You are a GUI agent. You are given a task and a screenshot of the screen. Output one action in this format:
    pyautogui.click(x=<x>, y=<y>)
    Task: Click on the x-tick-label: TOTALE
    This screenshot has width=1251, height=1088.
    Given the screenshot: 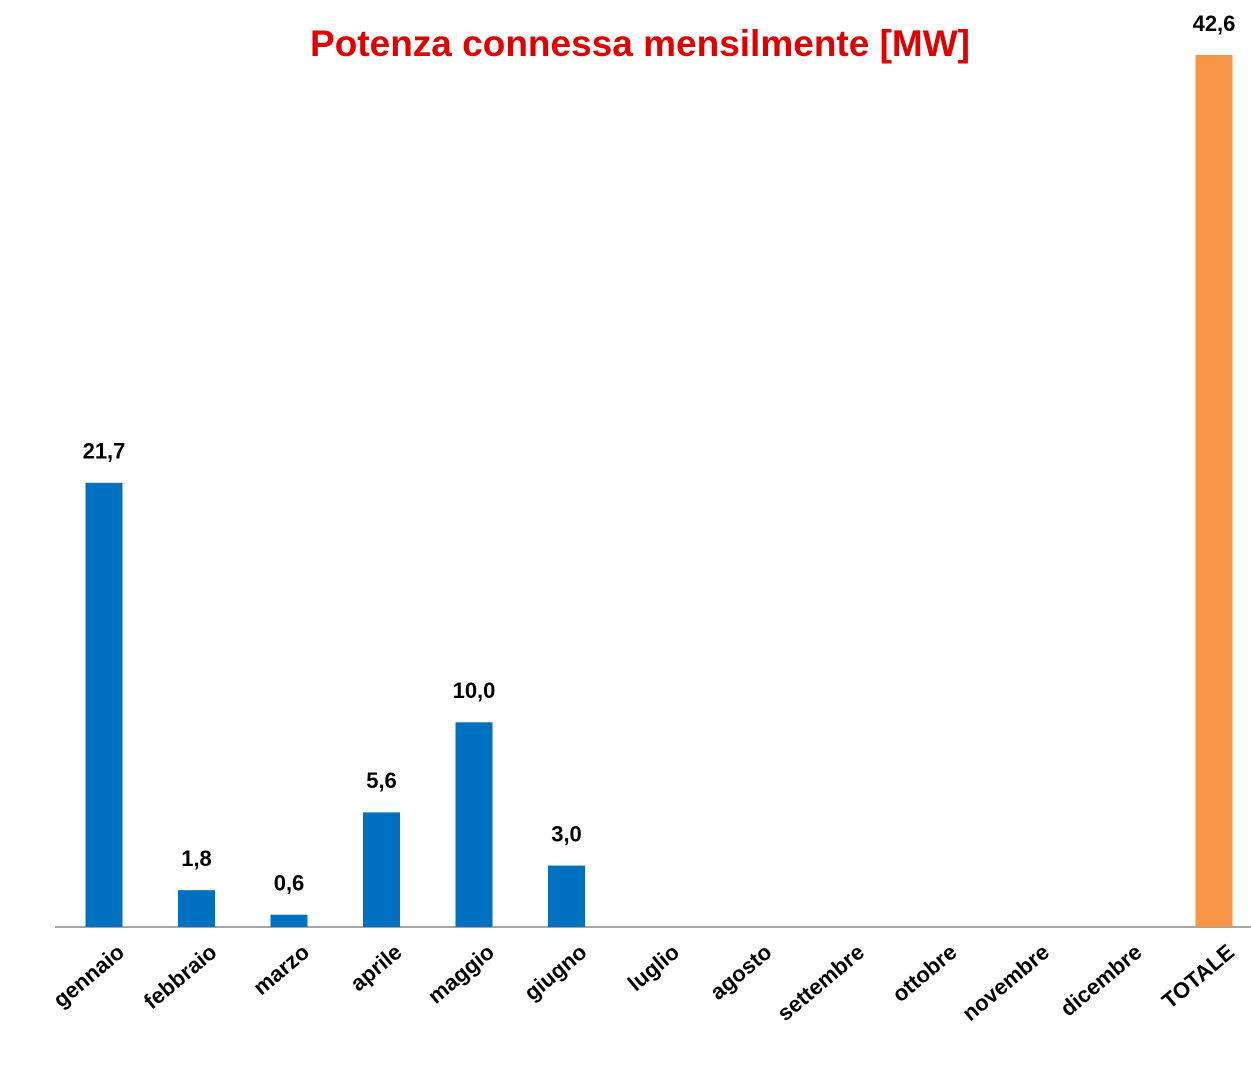 What is the action you would take?
    pyautogui.click(x=1198, y=976)
    